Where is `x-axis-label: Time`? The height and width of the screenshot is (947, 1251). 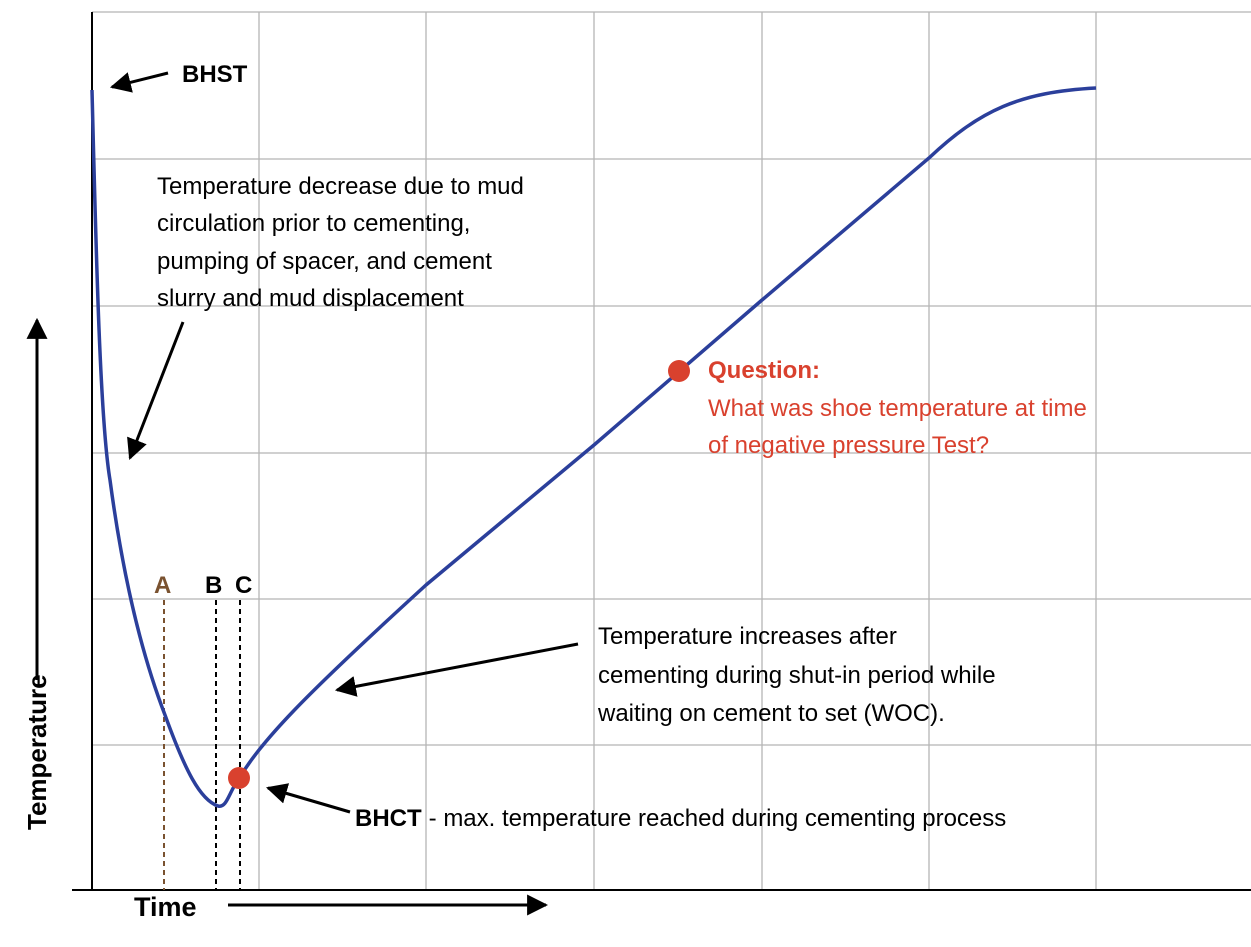 x-axis-label: Time is located at coordinates (165, 907).